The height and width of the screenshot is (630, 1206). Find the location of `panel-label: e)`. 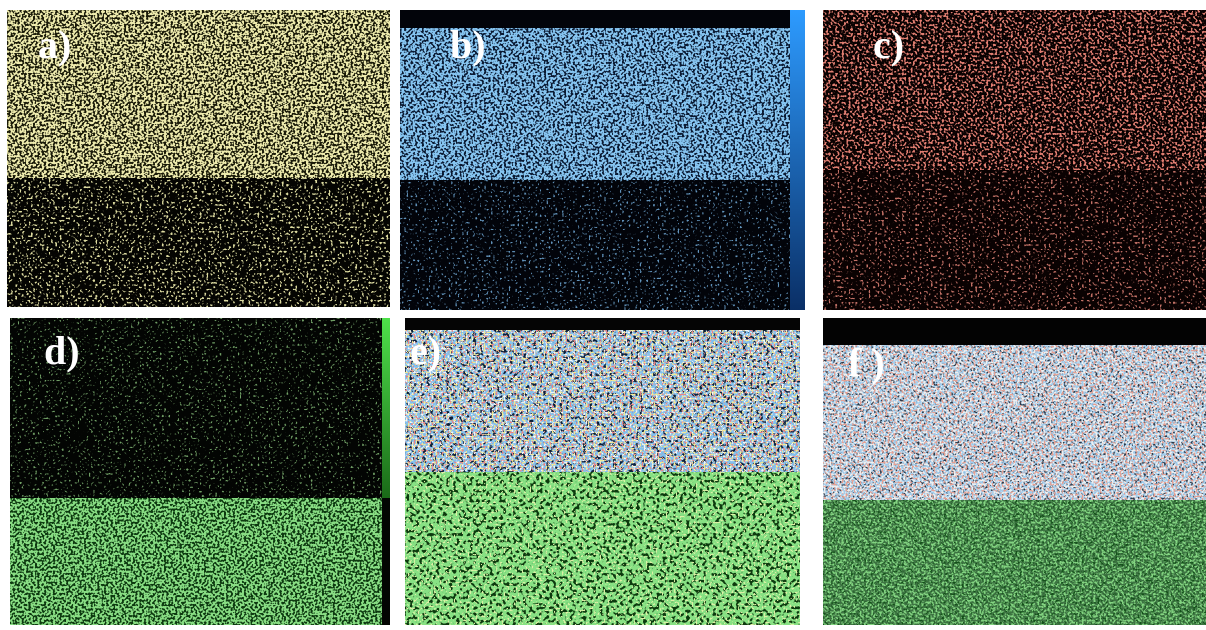

panel-label: e) is located at coordinates (425, 350).